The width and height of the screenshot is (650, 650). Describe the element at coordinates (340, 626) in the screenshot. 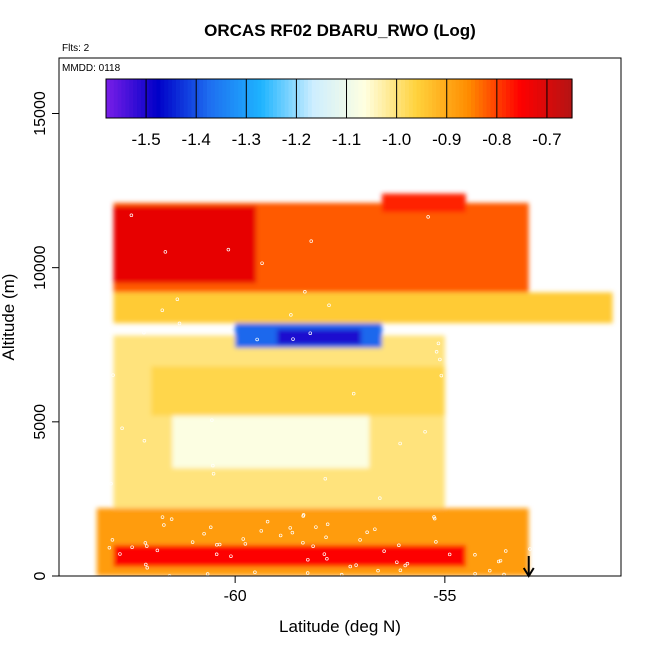

I see `x-axis-label: Latitude (deg N)` at that location.